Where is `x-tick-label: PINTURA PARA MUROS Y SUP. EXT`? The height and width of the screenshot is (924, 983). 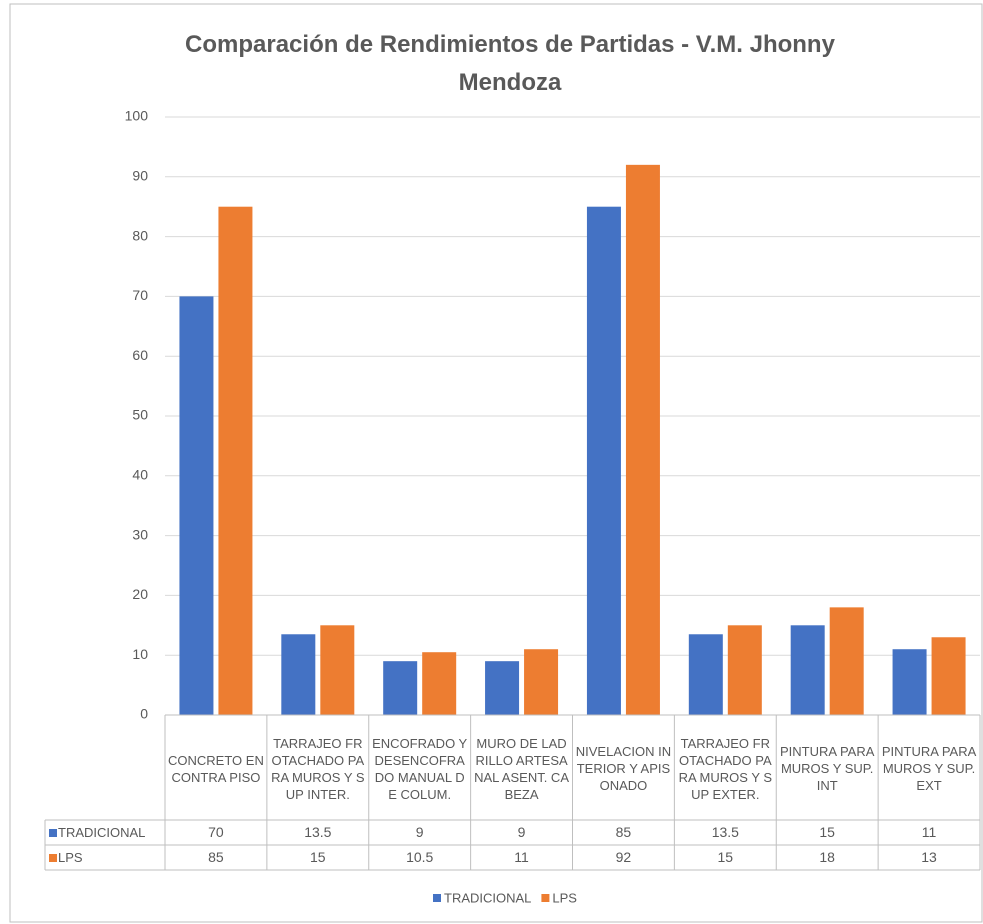
x-tick-label: PINTURA PARA MUROS Y SUP. EXT is located at coordinates (929, 768).